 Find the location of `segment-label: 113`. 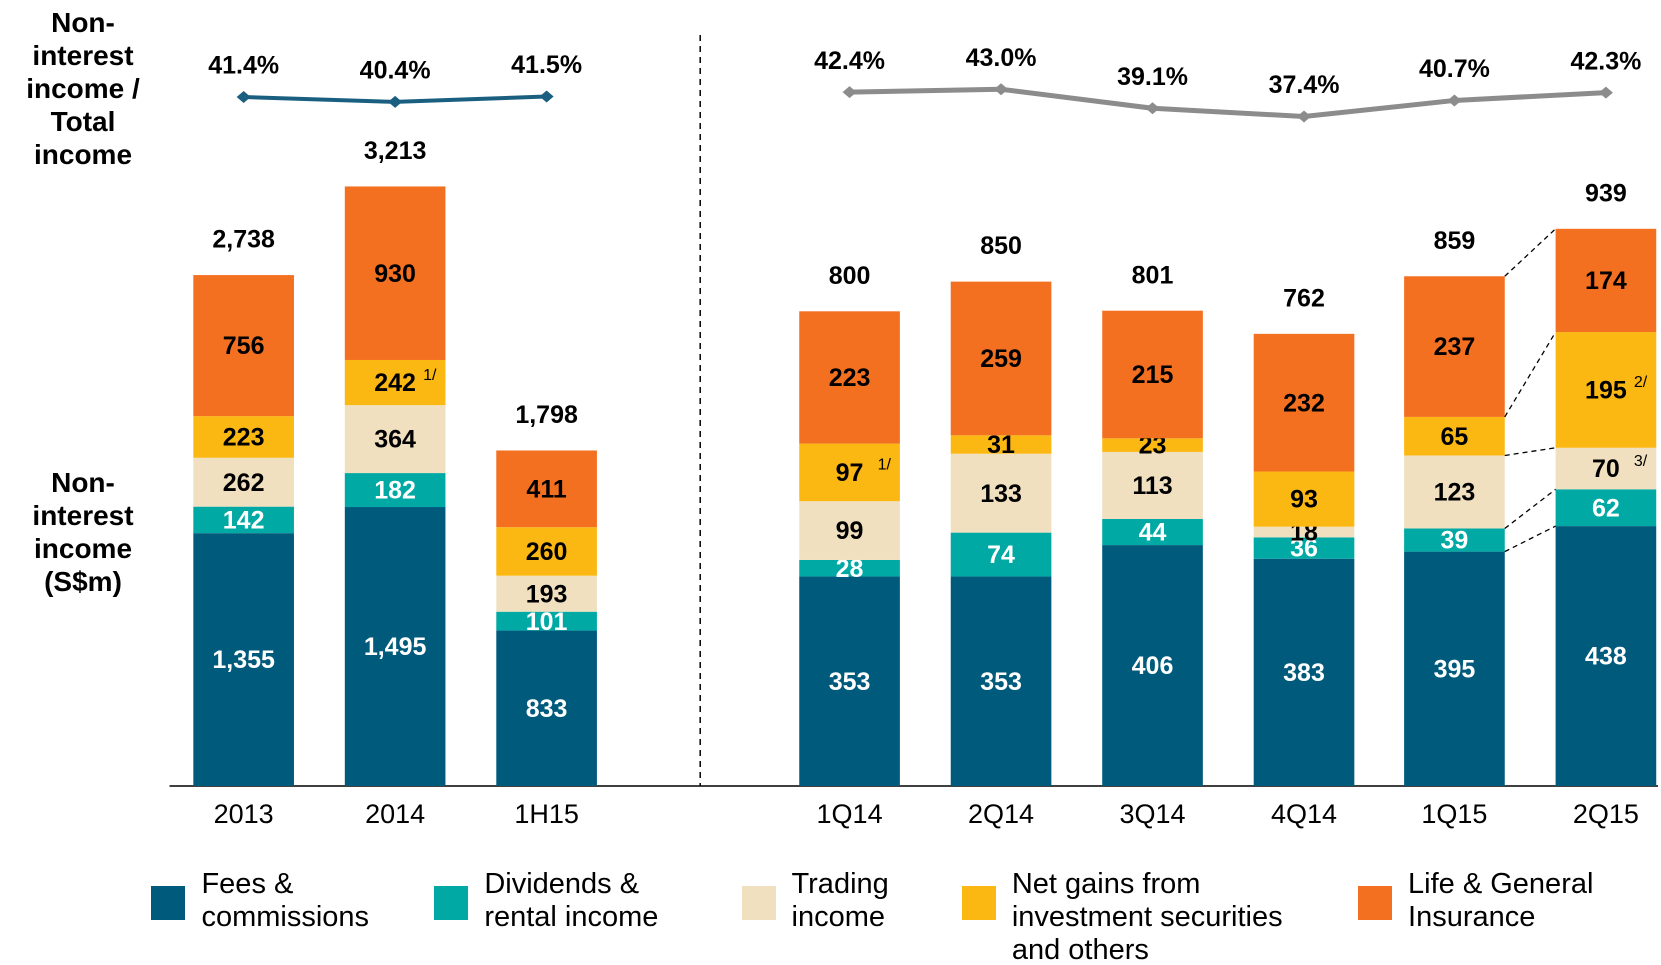

segment-label: 113 is located at coordinates (1152, 486).